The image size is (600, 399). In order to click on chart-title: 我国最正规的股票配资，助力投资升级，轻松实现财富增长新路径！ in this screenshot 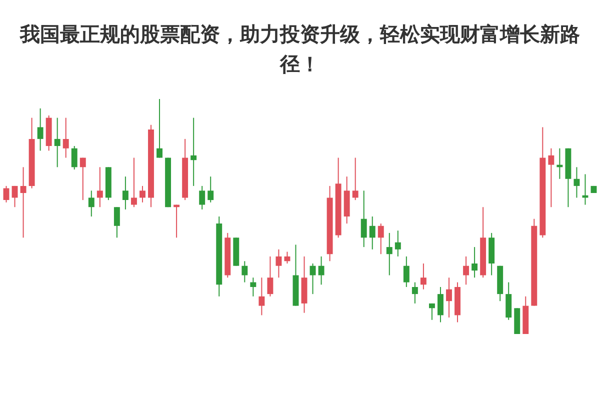, I will do `click(299, 49)`.